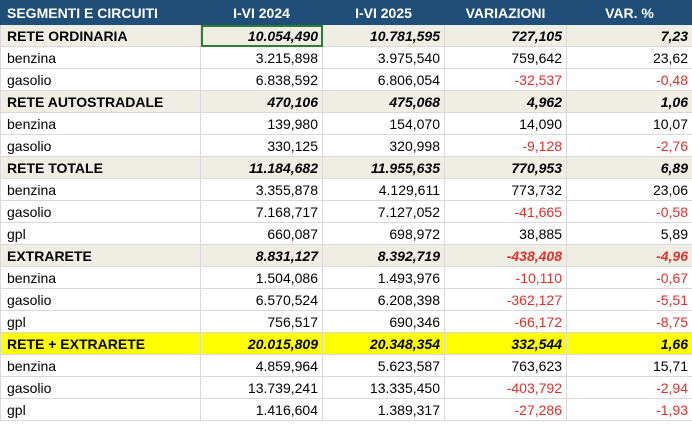 Image resolution: width=692 pixels, height=442 pixels. What do you see at coordinates (629, 321) in the screenshot?
I see `variation-percent-cell: -8,75` at bounding box center [629, 321].